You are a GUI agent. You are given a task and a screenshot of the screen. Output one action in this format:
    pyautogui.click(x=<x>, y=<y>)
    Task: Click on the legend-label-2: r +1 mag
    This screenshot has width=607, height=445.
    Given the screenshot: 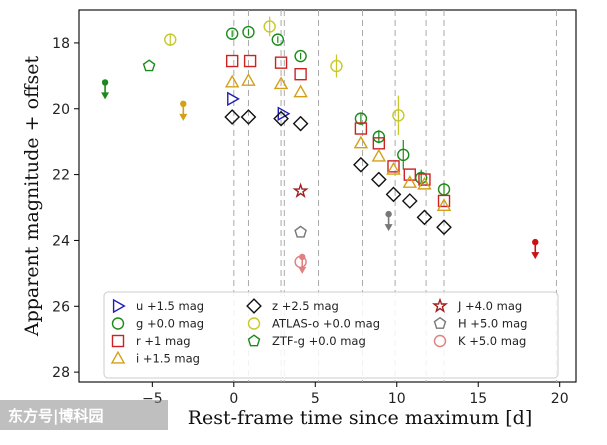 What is the action you would take?
    pyautogui.click(x=163, y=341)
    